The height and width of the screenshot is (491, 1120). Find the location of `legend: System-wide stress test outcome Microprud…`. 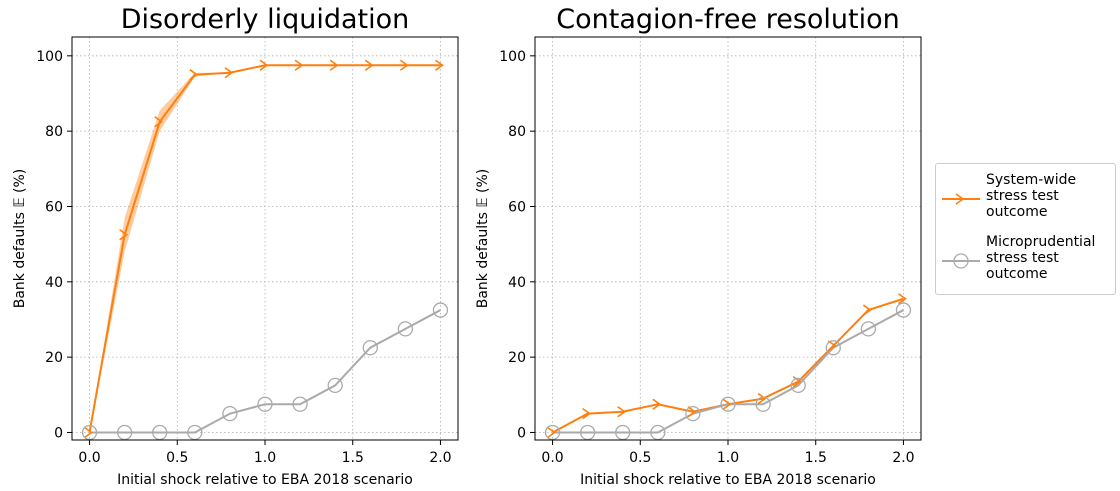

legend: System-wide stress test outcome Microprud… is located at coordinates (1025, 229).